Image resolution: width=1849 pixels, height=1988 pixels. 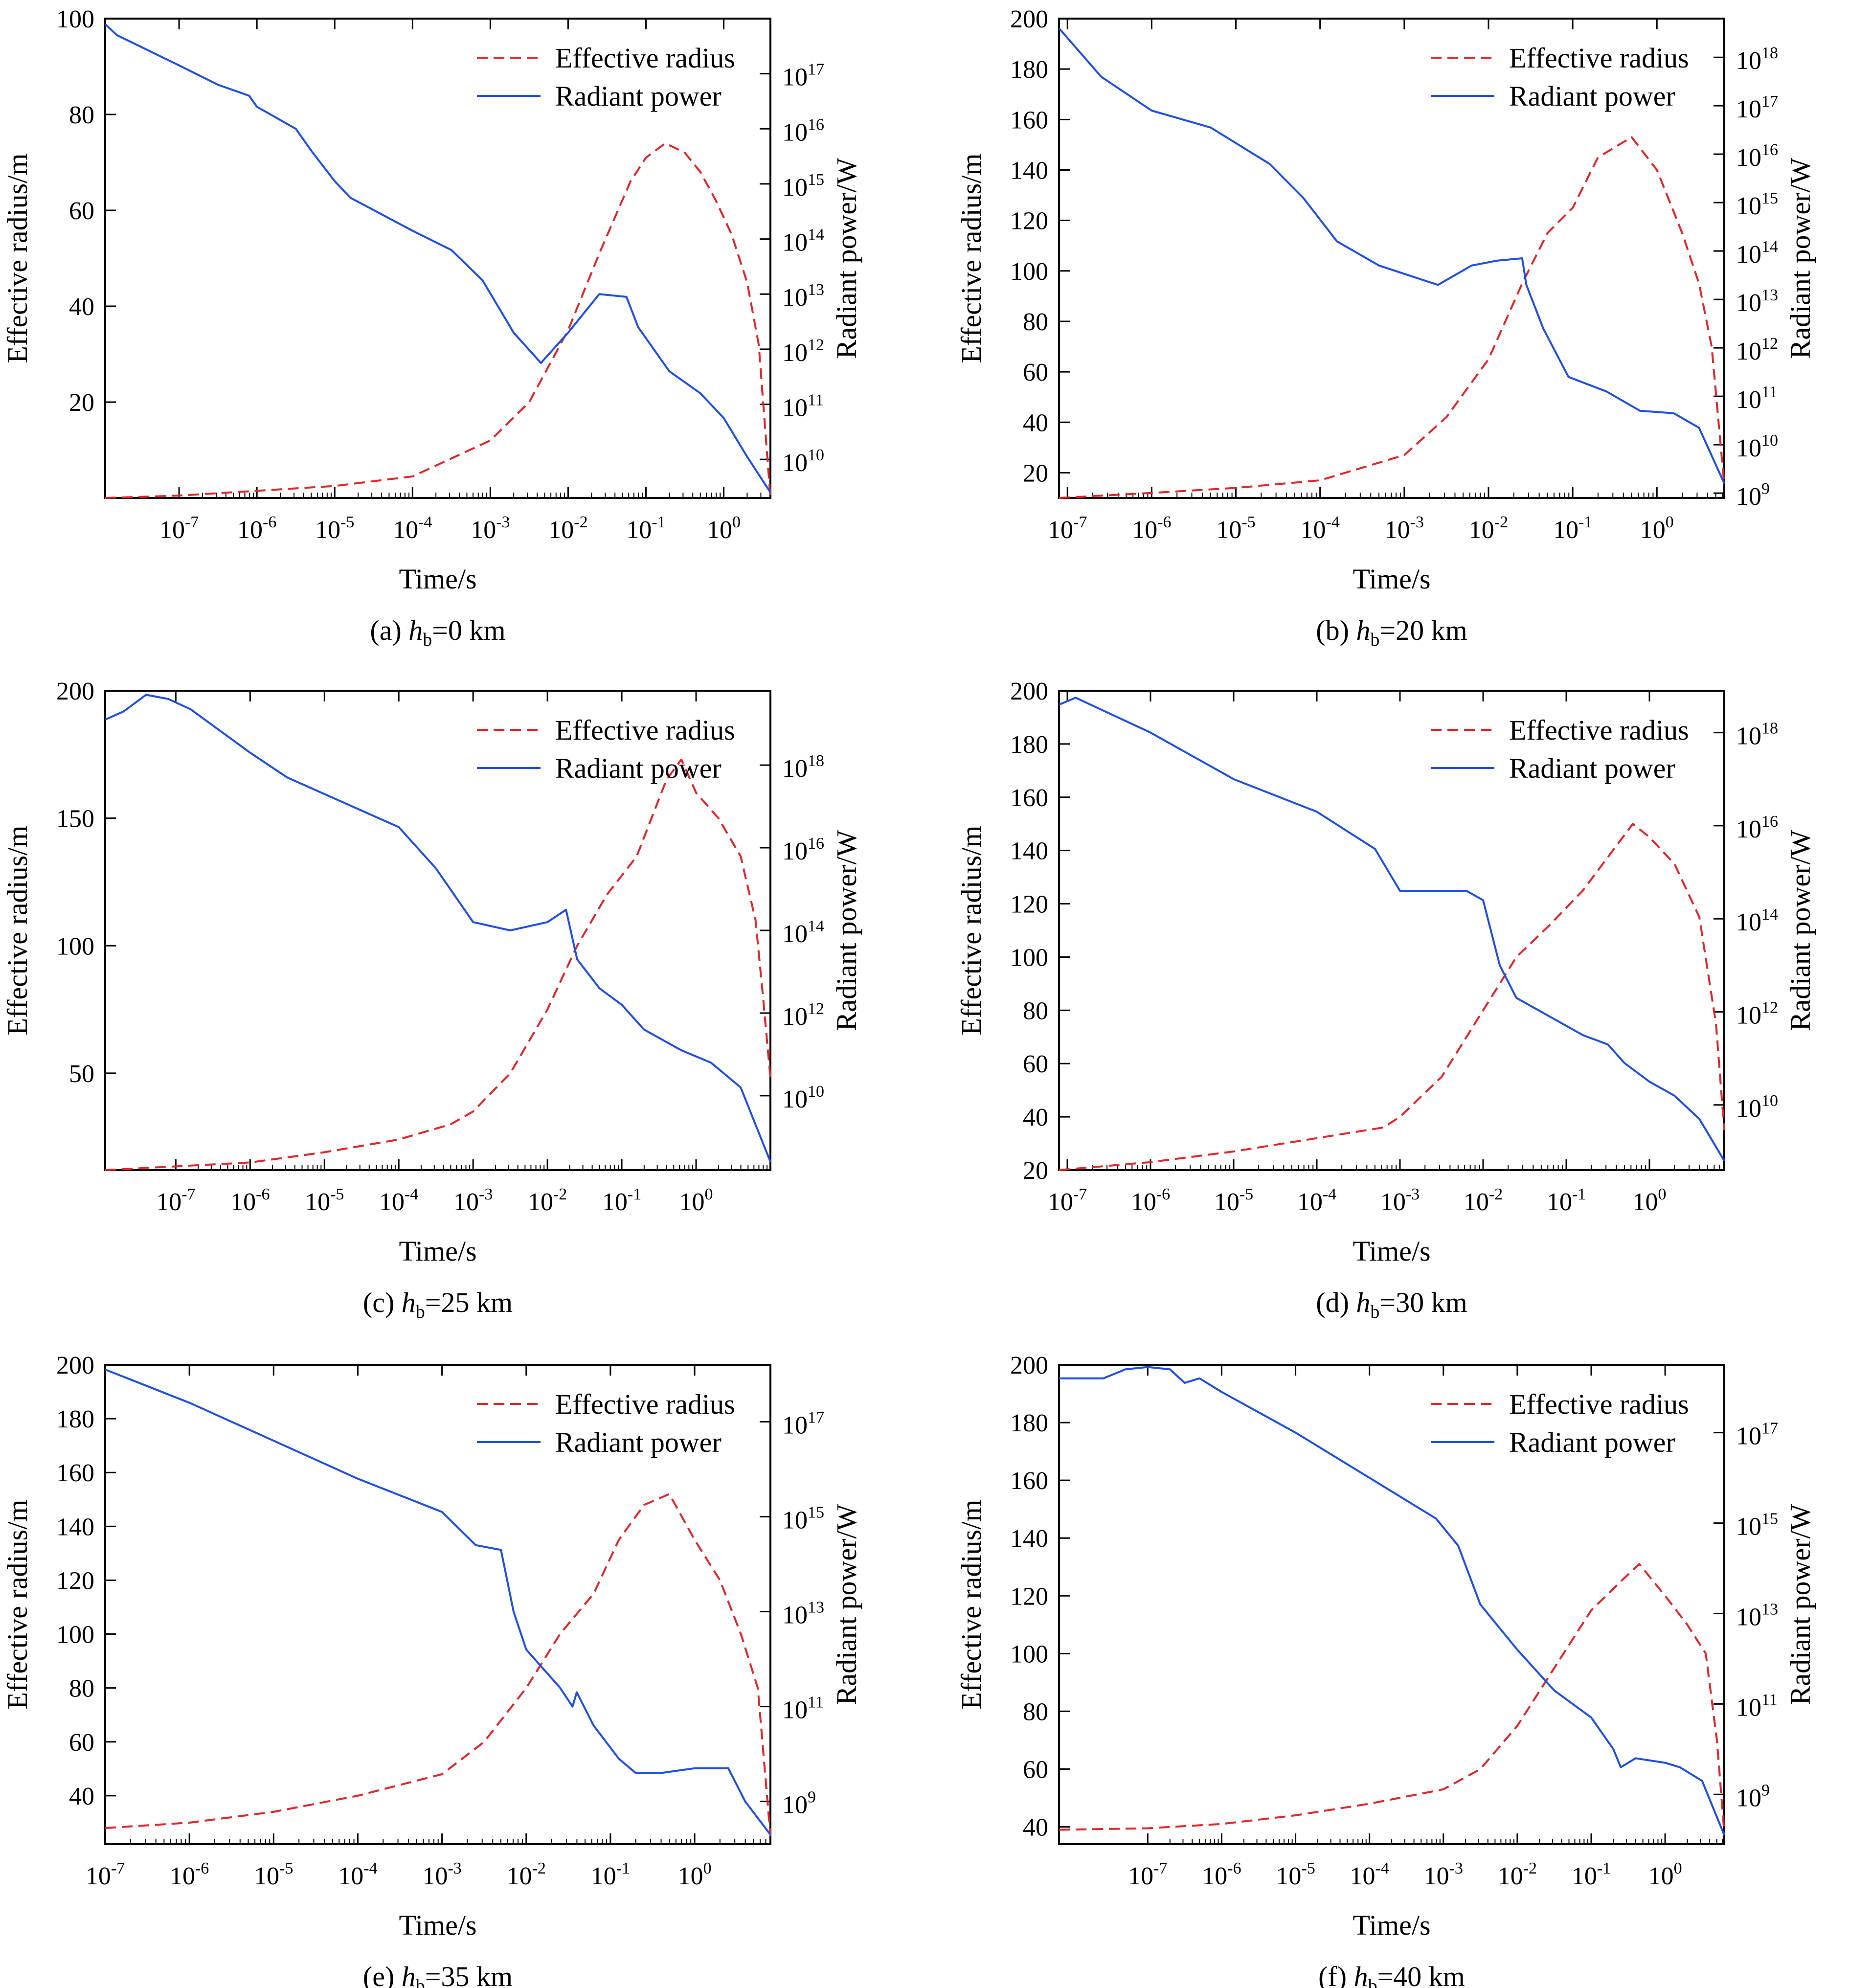 What do you see at coordinates (438, 1304) in the screenshot?
I see `panel-caption: (c) hb=25 km` at bounding box center [438, 1304].